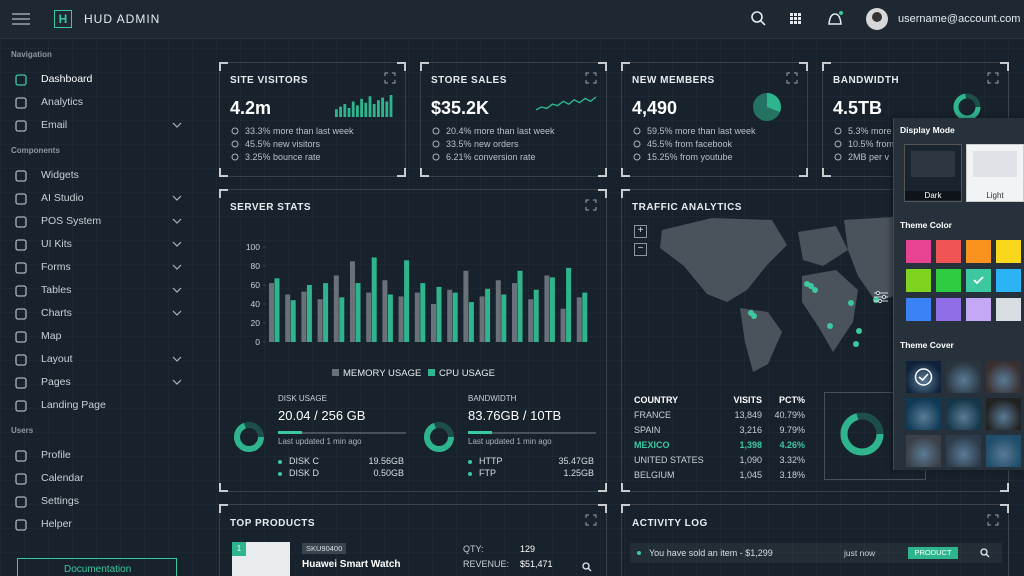 The height and width of the screenshot is (576, 1024). Describe the element at coordinates (100, 337) in the screenshot. I see `nav-item: Map` at that location.